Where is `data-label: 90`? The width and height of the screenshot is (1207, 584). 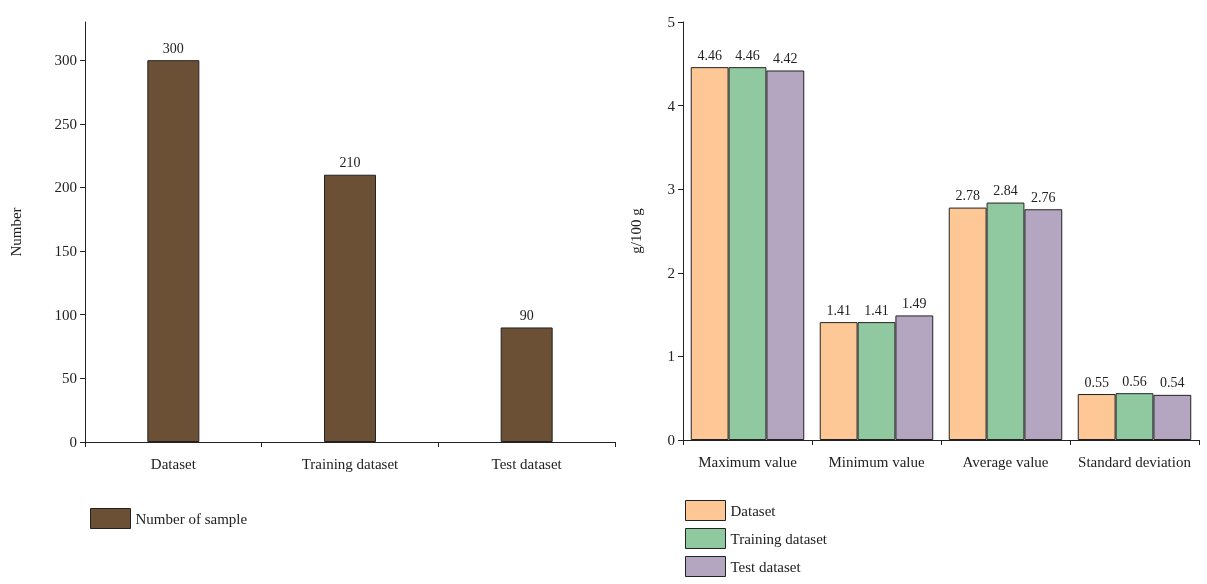
data-label: 90 is located at coordinates (526, 315).